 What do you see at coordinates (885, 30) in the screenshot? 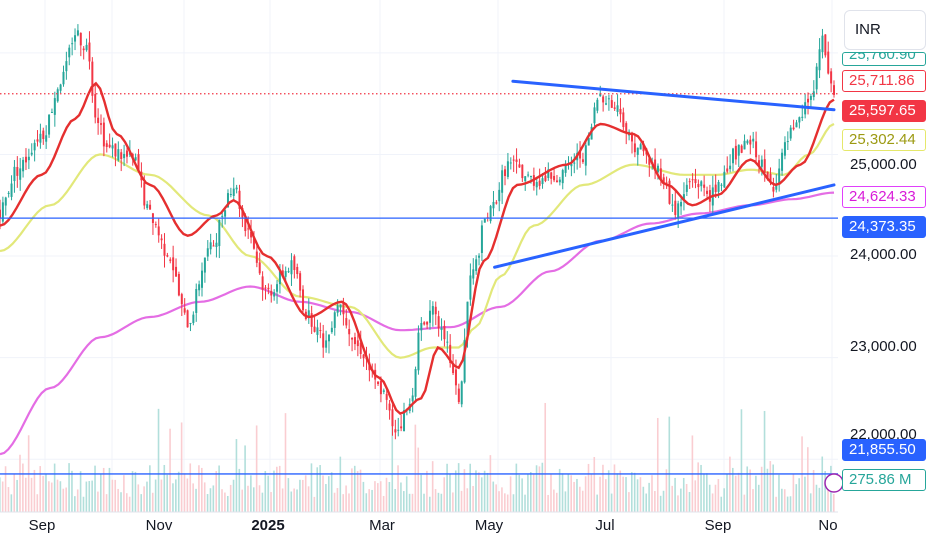
I see `currency-button: INR` at bounding box center [885, 30].